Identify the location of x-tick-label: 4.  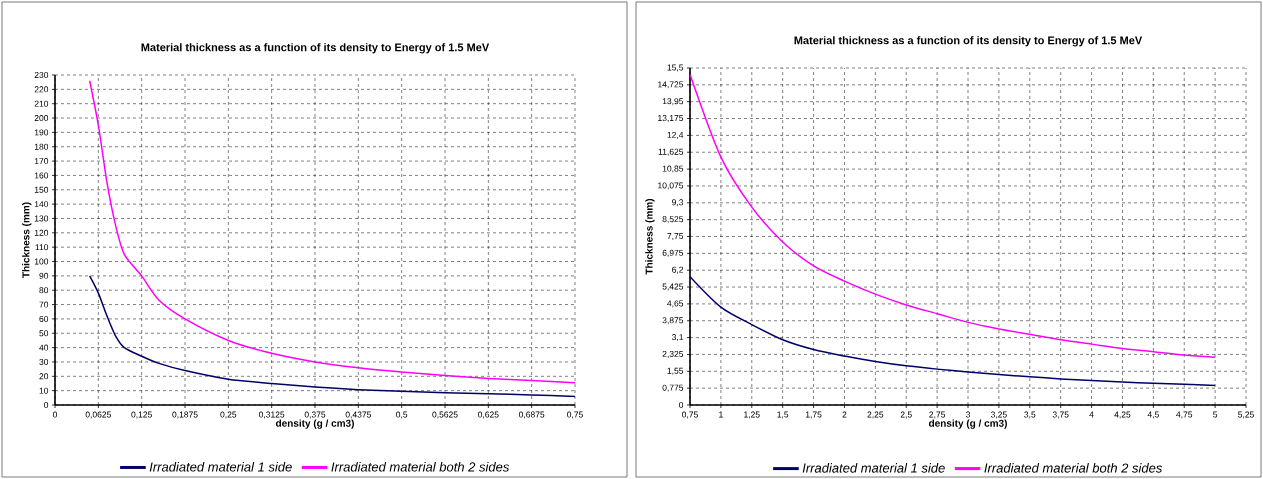
(1091, 414).